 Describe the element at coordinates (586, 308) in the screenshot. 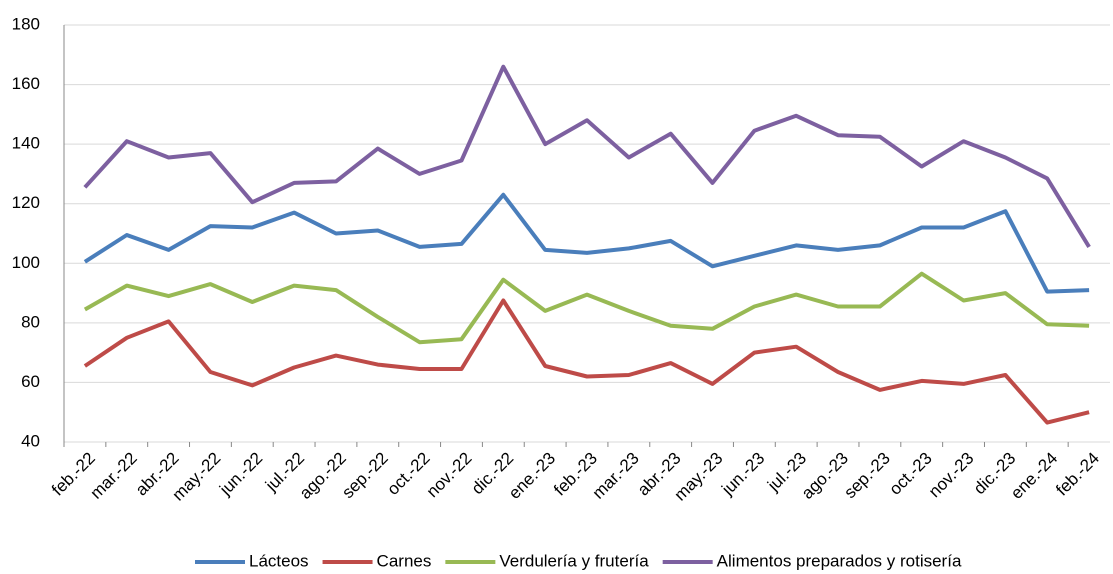

I see `series-line` at that location.